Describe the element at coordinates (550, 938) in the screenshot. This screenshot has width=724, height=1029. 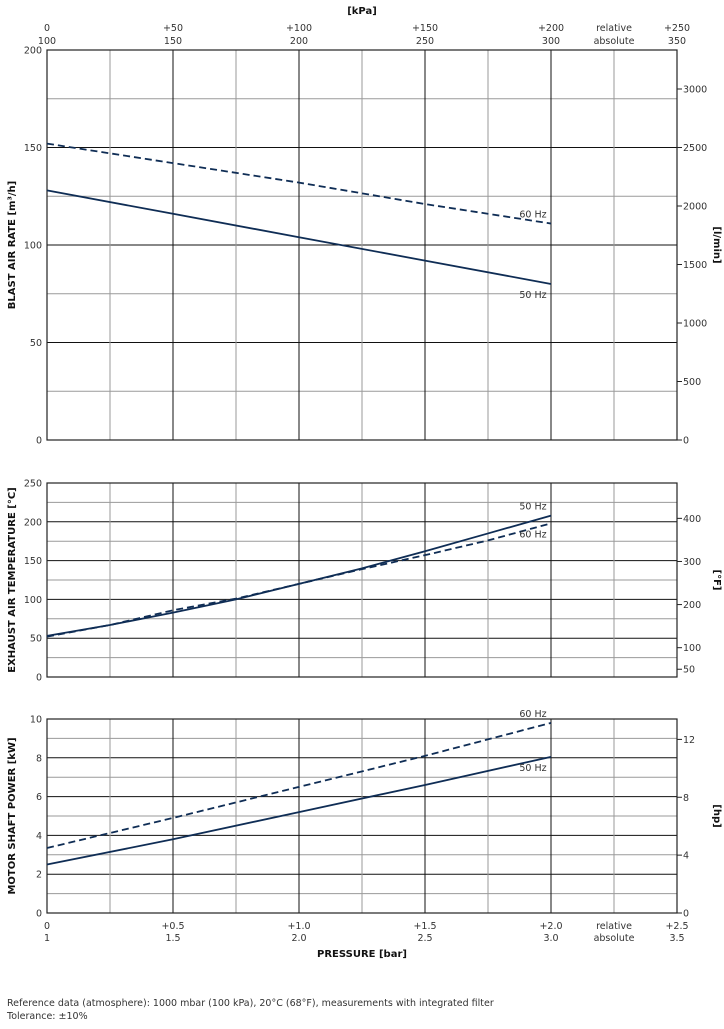
I see `bottom-absolute-tick: 3.0` at that location.